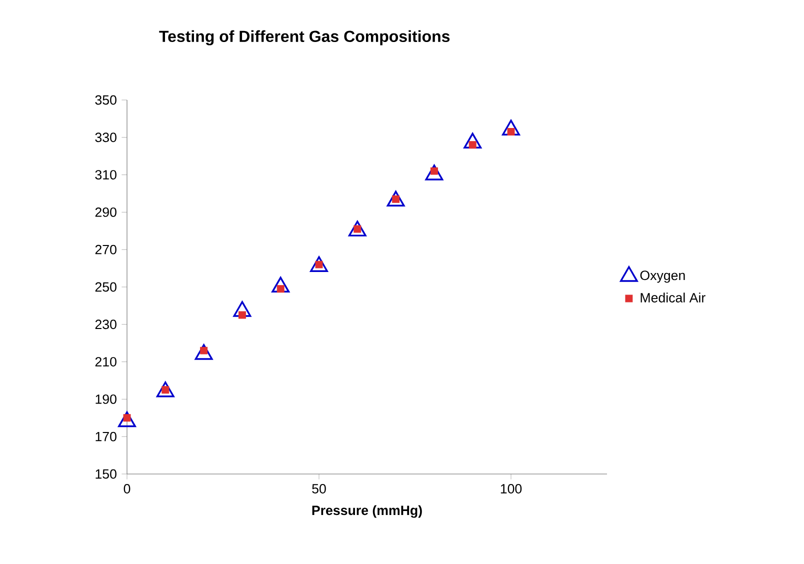 Image resolution: width=804 pixels, height=564 pixels. What do you see at coordinates (105, 287) in the screenshot?
I see `y-tick-label: 250` at bounding box center [105, 287].